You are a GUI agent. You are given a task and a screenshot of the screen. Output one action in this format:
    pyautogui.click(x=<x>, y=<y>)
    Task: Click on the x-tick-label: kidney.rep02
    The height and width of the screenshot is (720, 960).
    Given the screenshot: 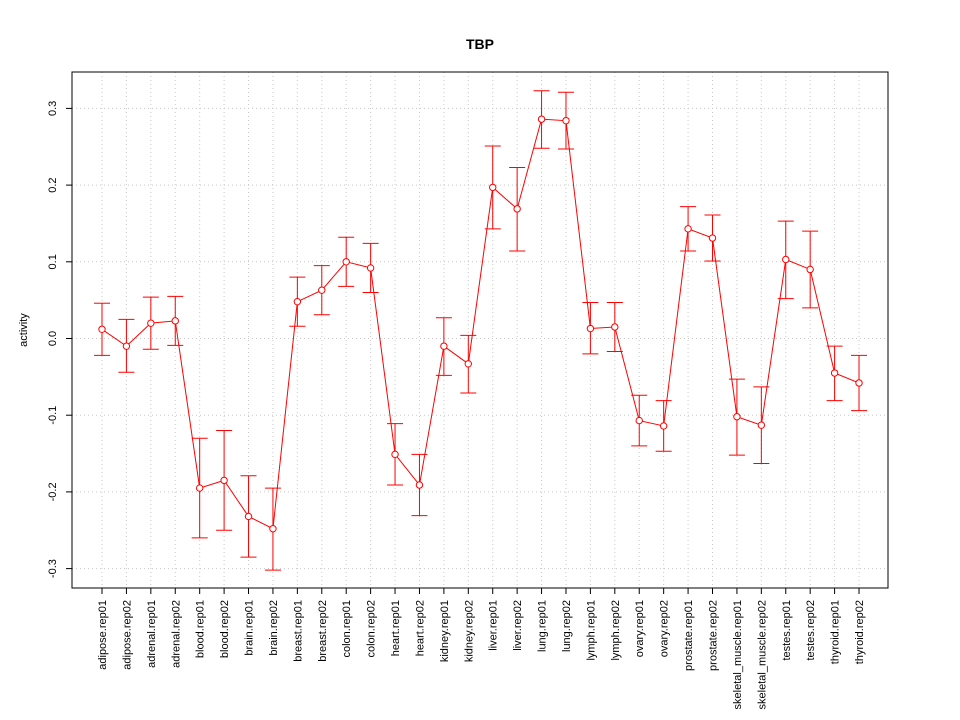 What is the action you would take?
    pyautogui.click(x=469, y=631)
    